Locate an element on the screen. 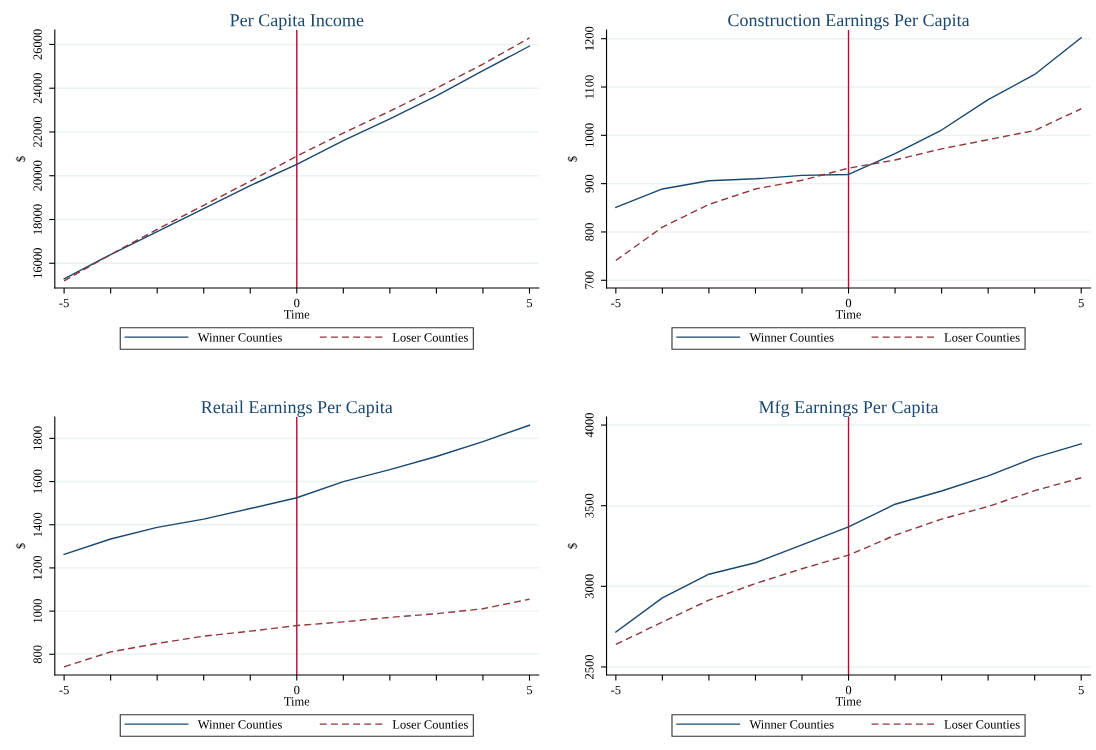  chart-title: Retail Earnings Per Capita is located at coordinates (297, 408).